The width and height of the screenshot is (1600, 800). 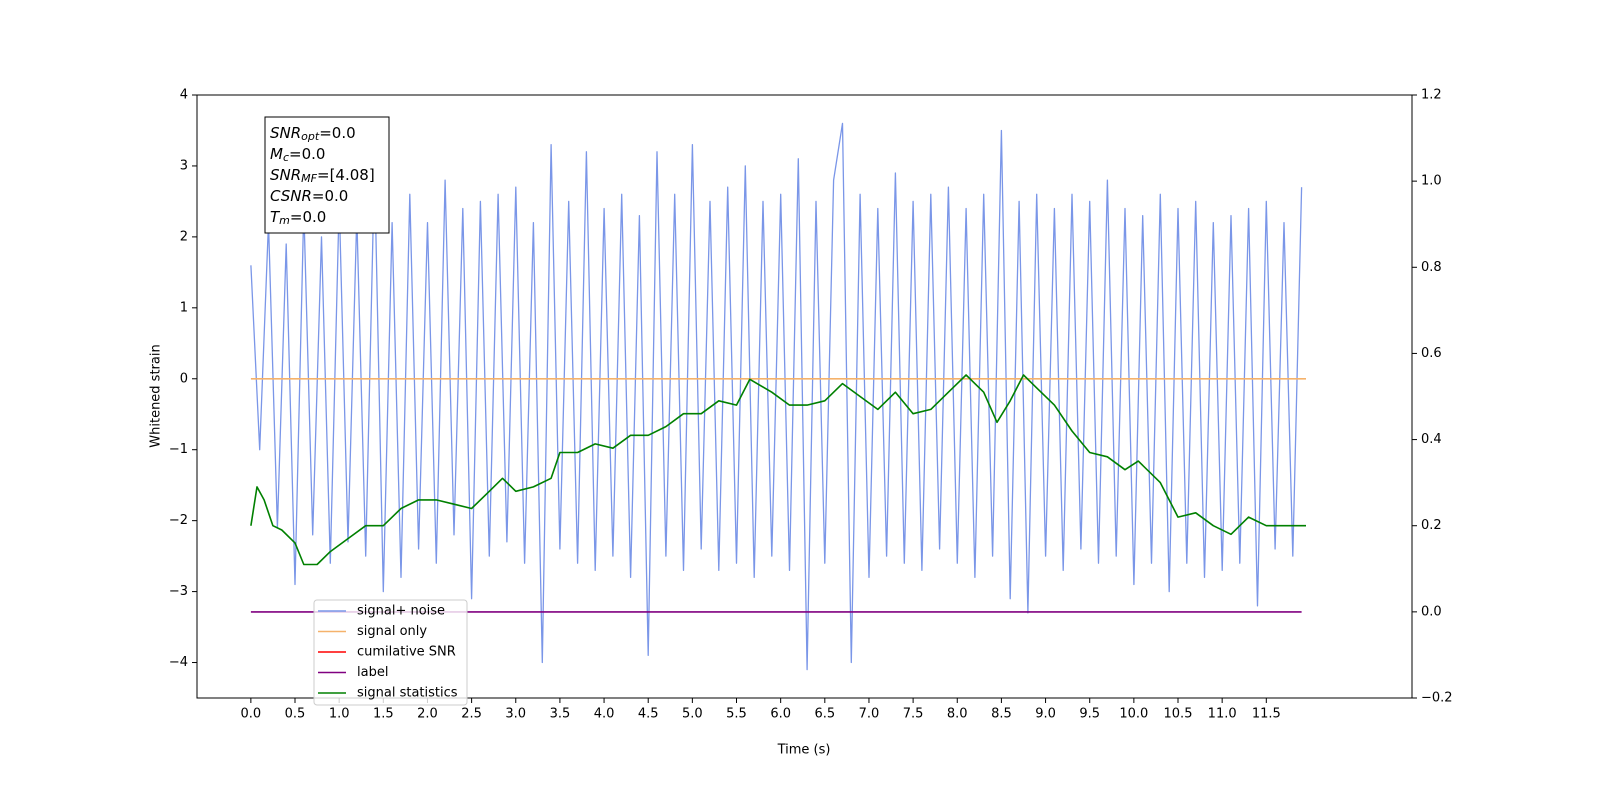 What do you see at coordinates (736, 714) in the screenshot?
I see `x-tick-label: 5.5` at bounding box center [736, 714].